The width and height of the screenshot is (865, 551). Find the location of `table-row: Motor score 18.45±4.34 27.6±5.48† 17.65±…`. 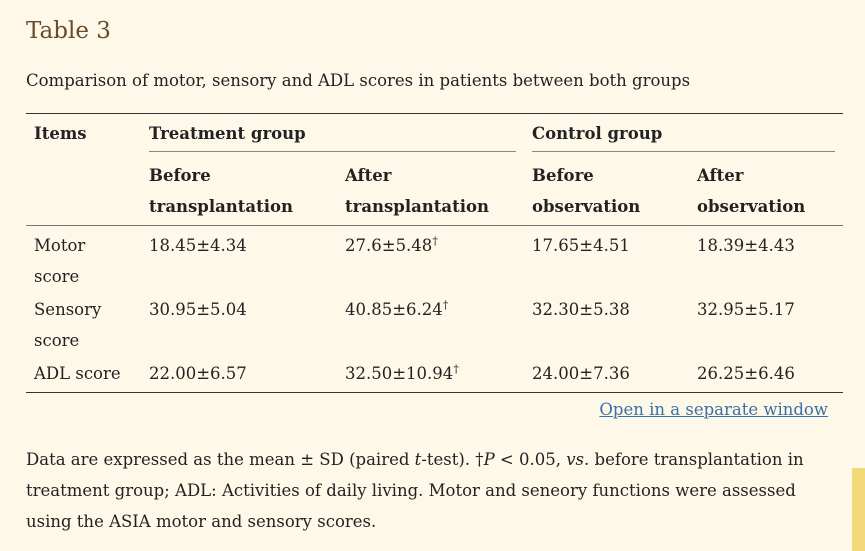

table-row: Motor score 18.45±4.34 27.6±5.48† 17.65±… is located at coordinates (434, 260).